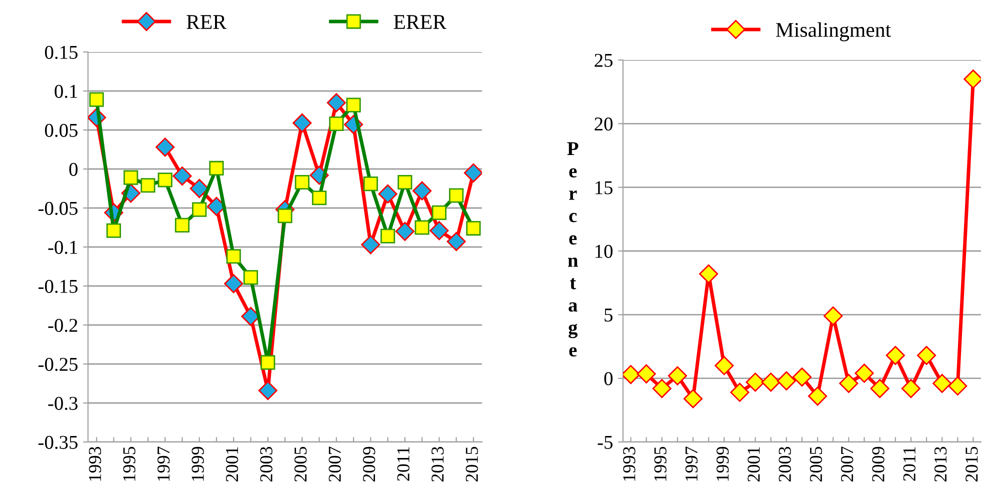 Image resolution: width=988 pixels, height=492 pixels. What do you see at coordinates (66, 91) in the screenshot?
I see `y-tick-label: 0.1` at bounding box center [66, 91].